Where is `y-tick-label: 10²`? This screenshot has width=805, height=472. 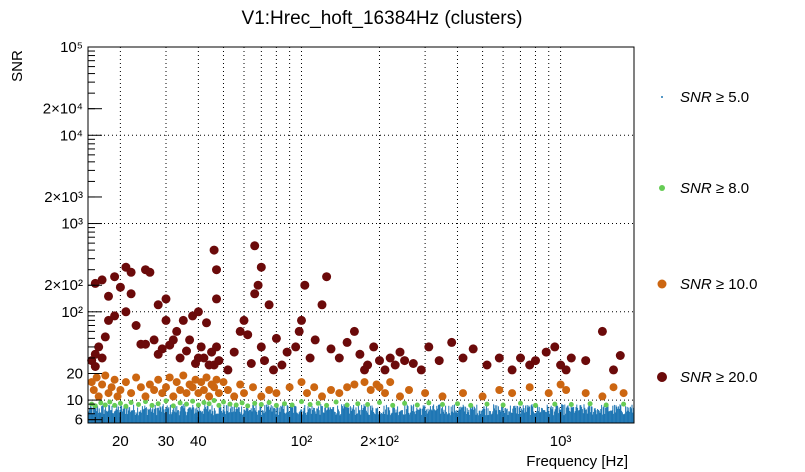 y-tick-label: 10² is located at coordinates (72, 312).